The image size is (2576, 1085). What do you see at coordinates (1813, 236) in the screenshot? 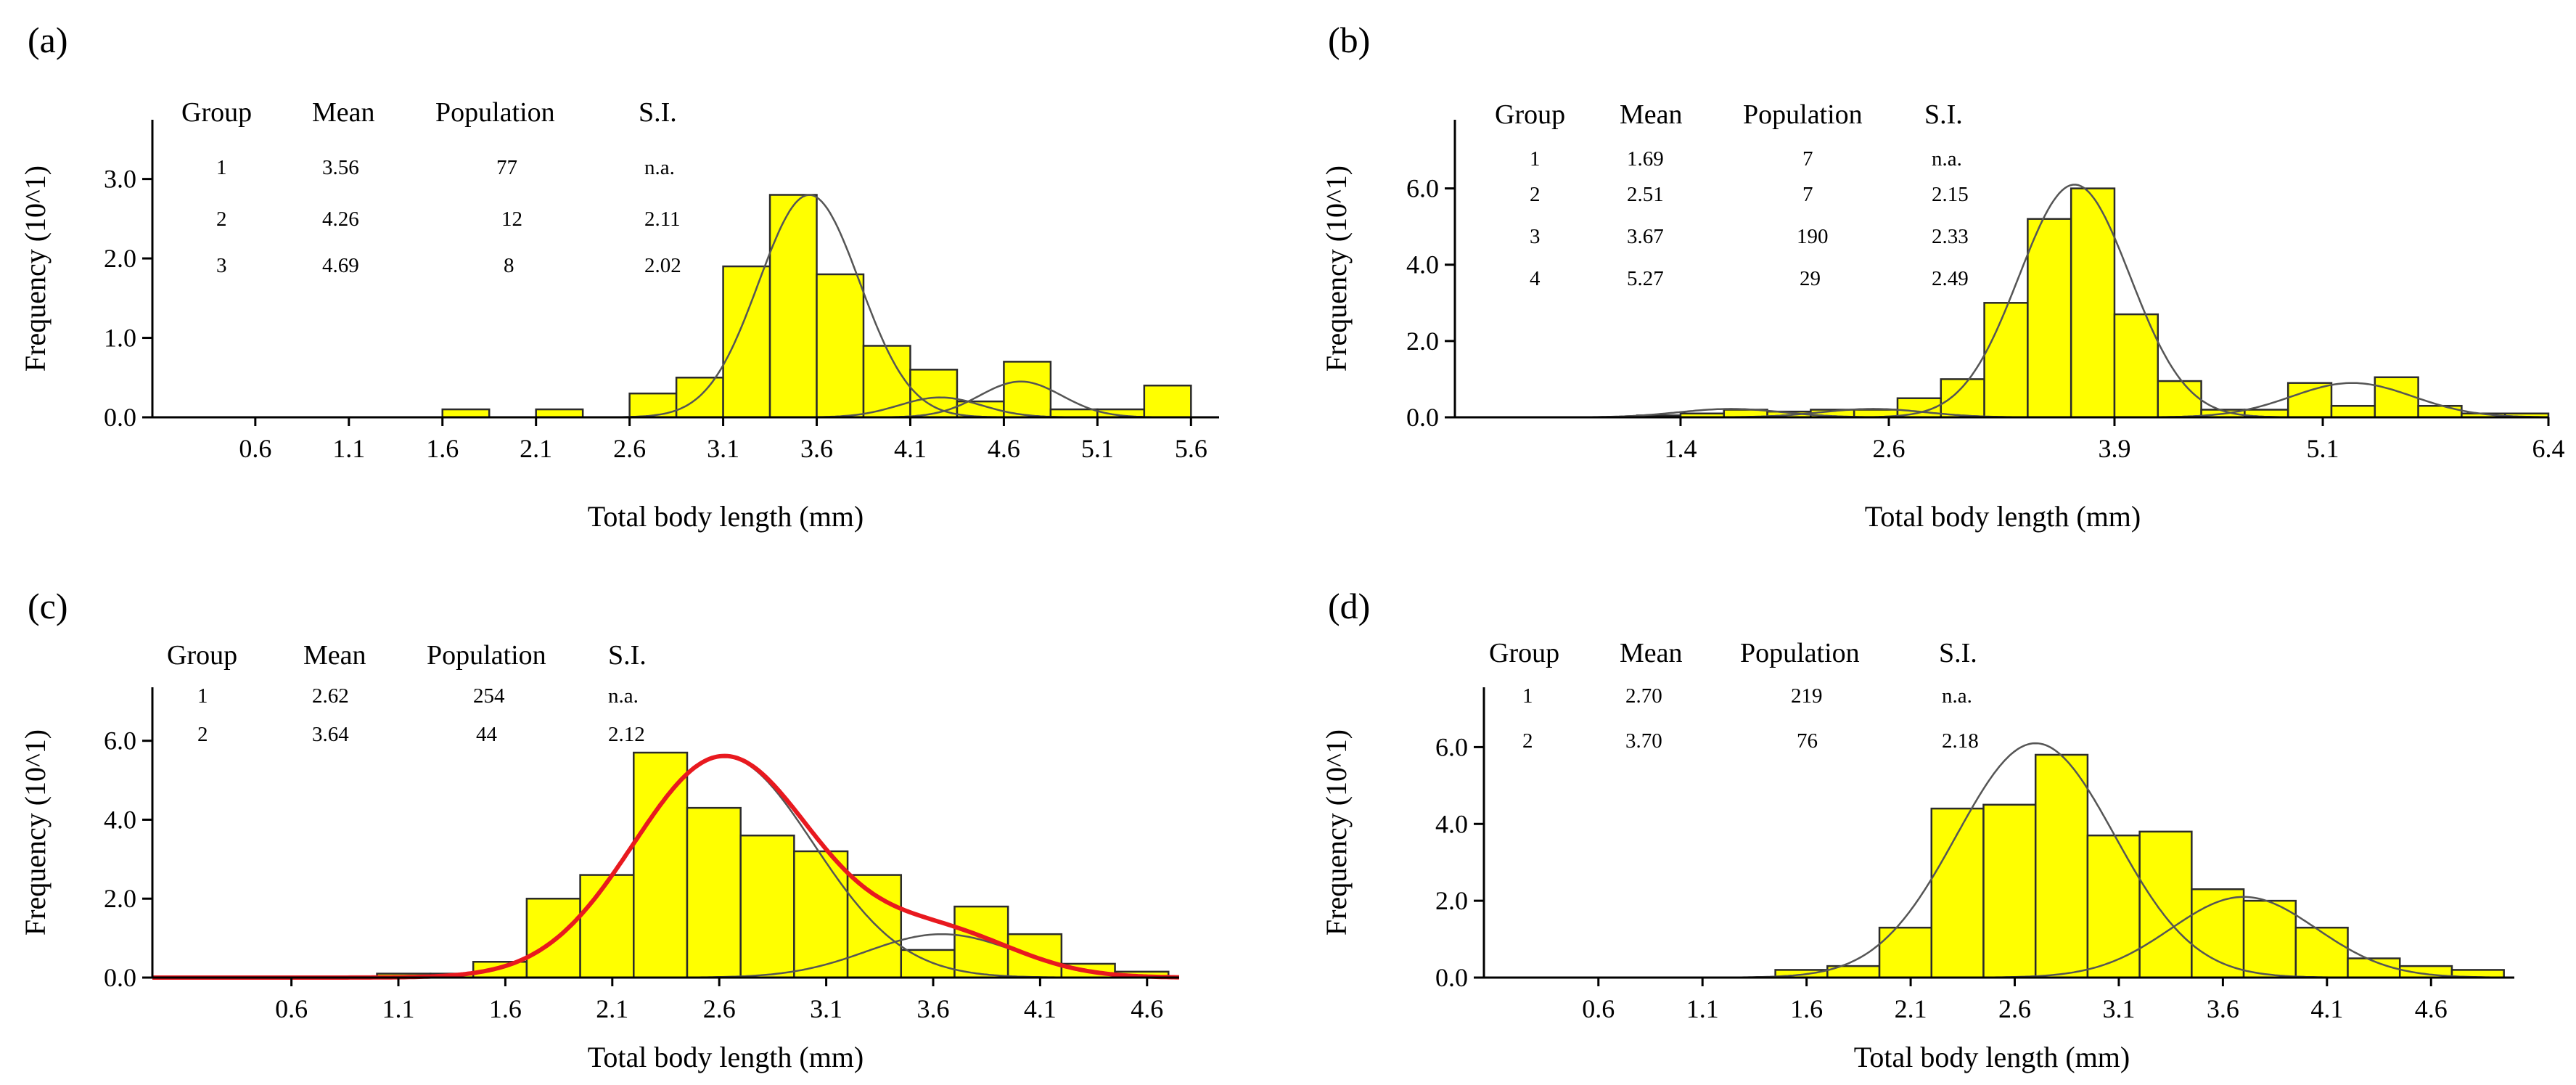
I see `table-cell: 190` at bounding box center [1813, 236].